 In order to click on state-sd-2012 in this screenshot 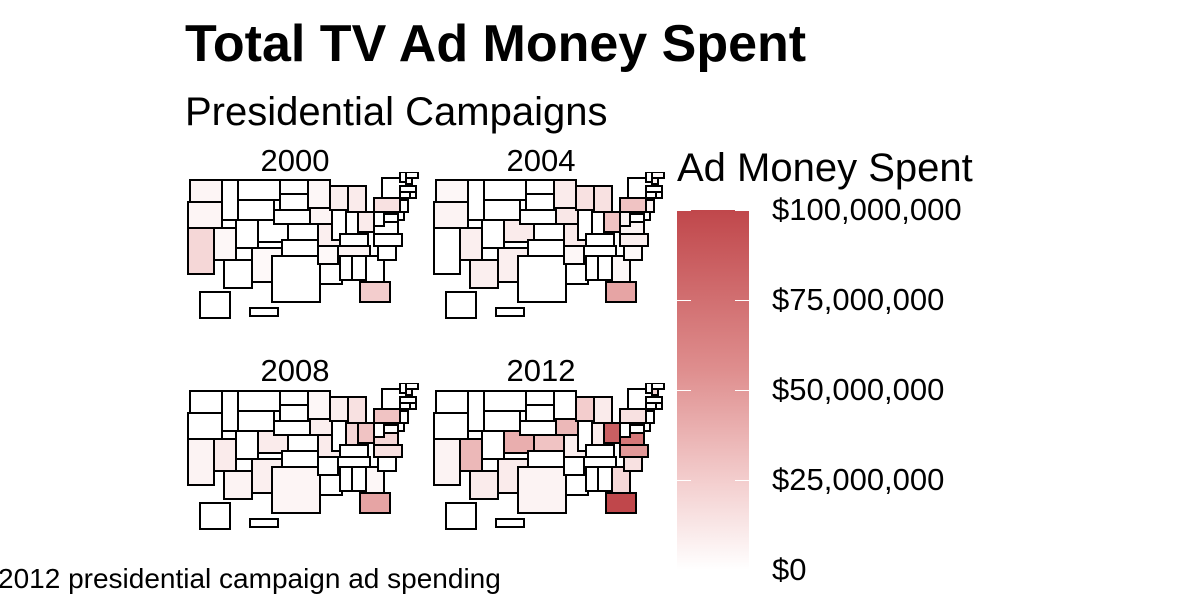, I will do `click(540, 413)`.